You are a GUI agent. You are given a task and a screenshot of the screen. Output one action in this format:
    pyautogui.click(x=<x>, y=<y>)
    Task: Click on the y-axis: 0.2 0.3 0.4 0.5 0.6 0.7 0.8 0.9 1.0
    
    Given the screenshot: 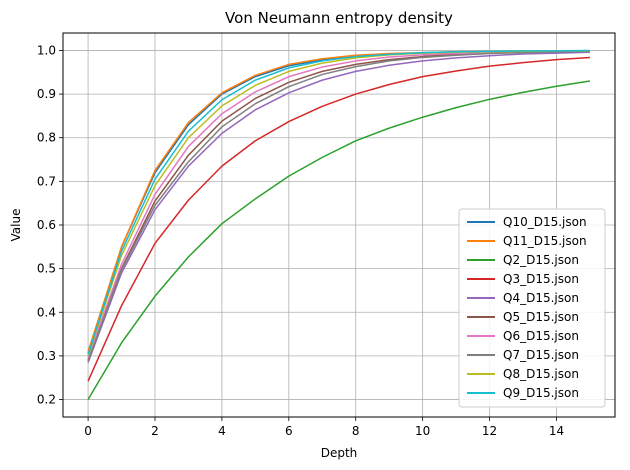 What is the action you would take?
    pyautogui.click(x=50, y=225)
    